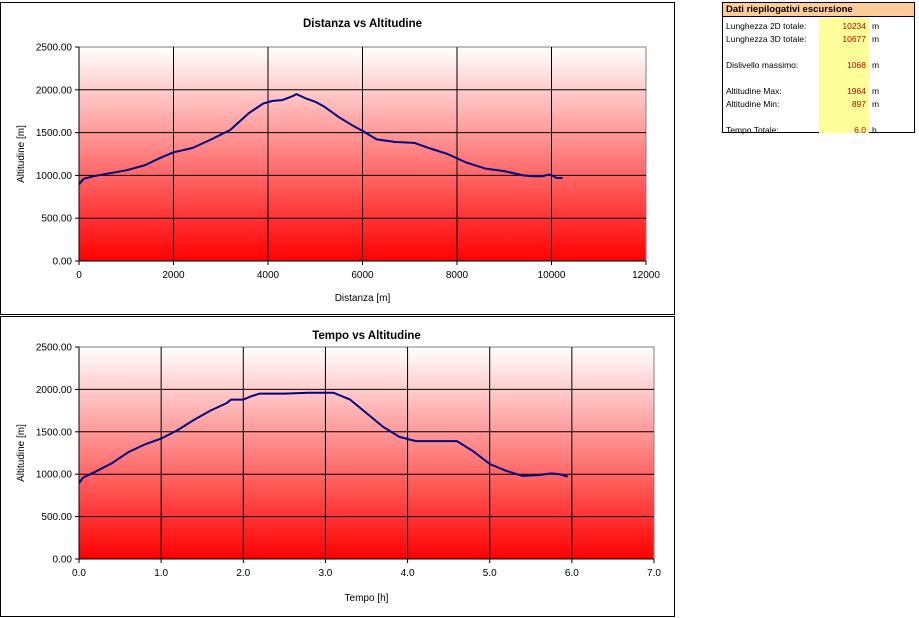 The width and height of the screenshot is (919, 618). I want to click on summary-label: Tempo Totale:, so click(752, 130).